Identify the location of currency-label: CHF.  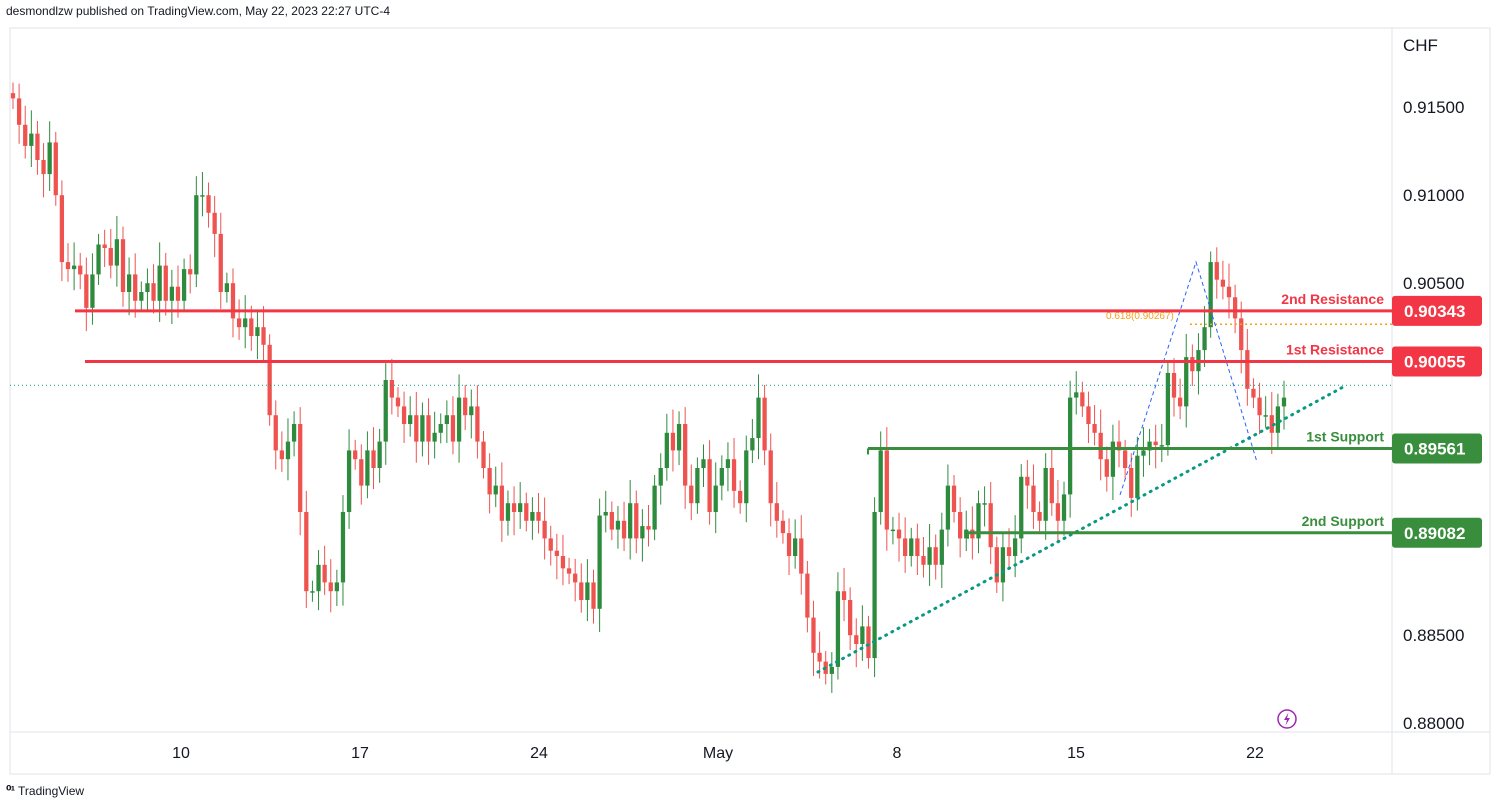
(1420, 45).